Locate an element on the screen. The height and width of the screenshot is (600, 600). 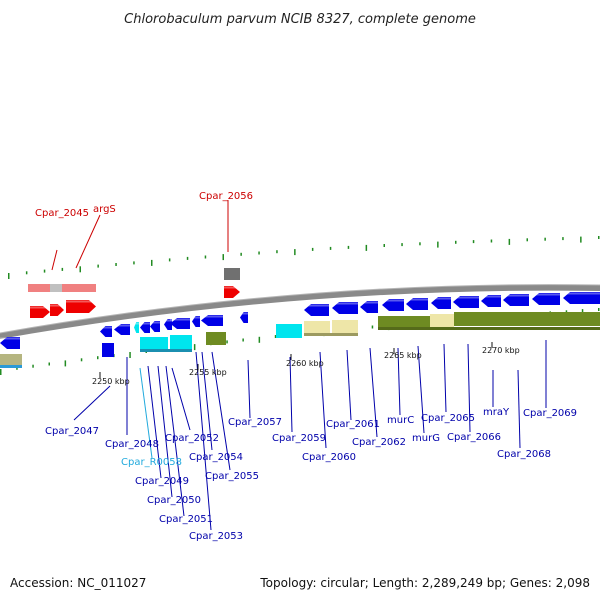
gene-cpar-2056-track is located at coordinates (232, 274).